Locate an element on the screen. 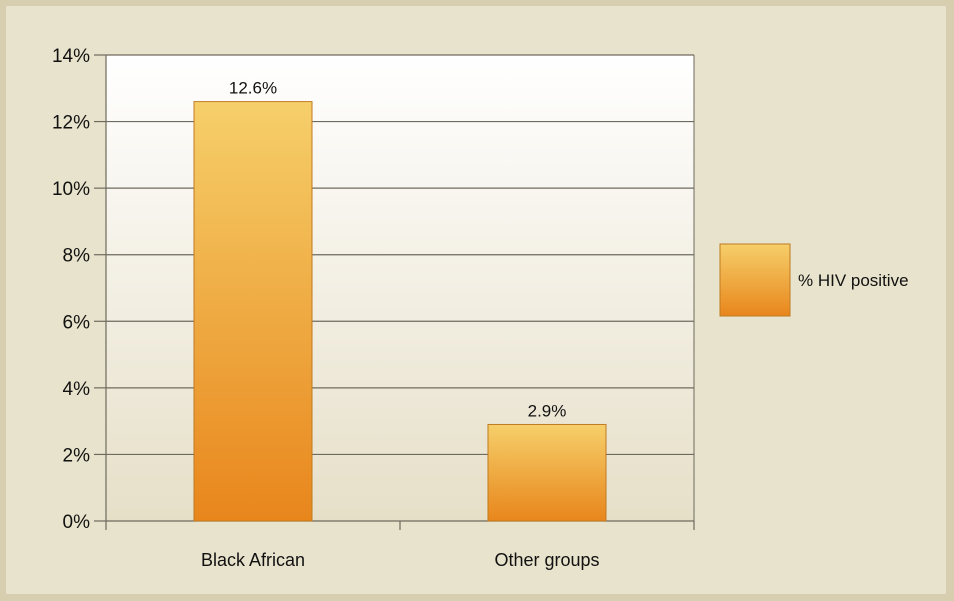  y-tick-label: 8% is located at coordinates (77, 256).